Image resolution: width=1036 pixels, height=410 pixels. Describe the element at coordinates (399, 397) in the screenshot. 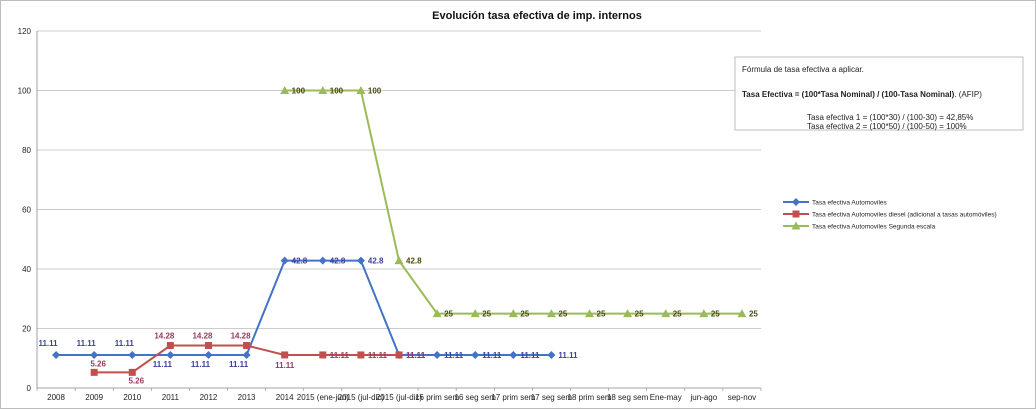

I see `x-tick-label: 2015 (jul-dic)` at that location.